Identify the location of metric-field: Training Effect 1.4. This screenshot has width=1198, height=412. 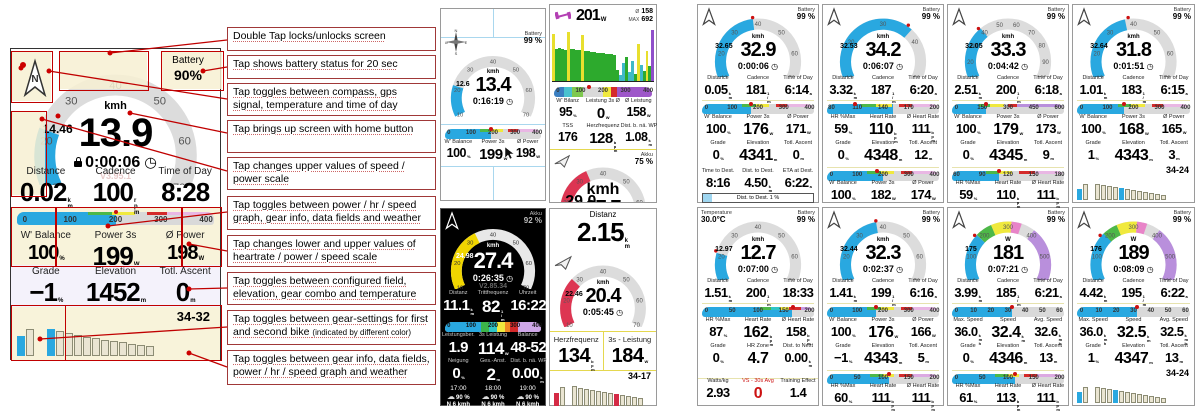
(798, 389).